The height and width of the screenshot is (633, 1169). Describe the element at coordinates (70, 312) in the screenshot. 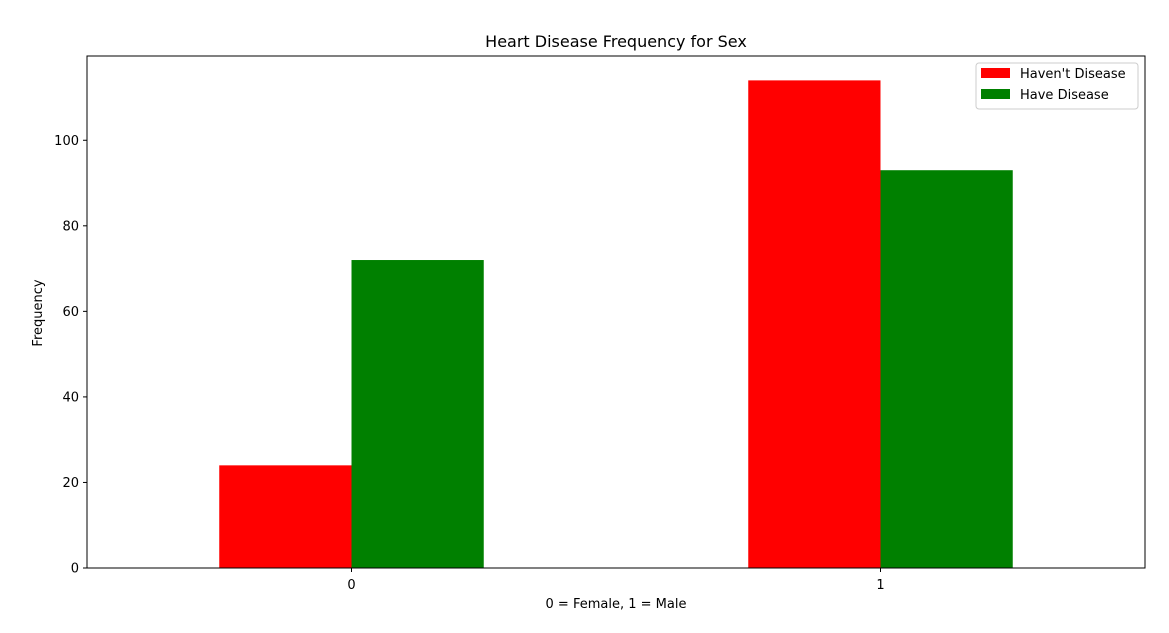

I see `y-tick-label: 60` at that location.